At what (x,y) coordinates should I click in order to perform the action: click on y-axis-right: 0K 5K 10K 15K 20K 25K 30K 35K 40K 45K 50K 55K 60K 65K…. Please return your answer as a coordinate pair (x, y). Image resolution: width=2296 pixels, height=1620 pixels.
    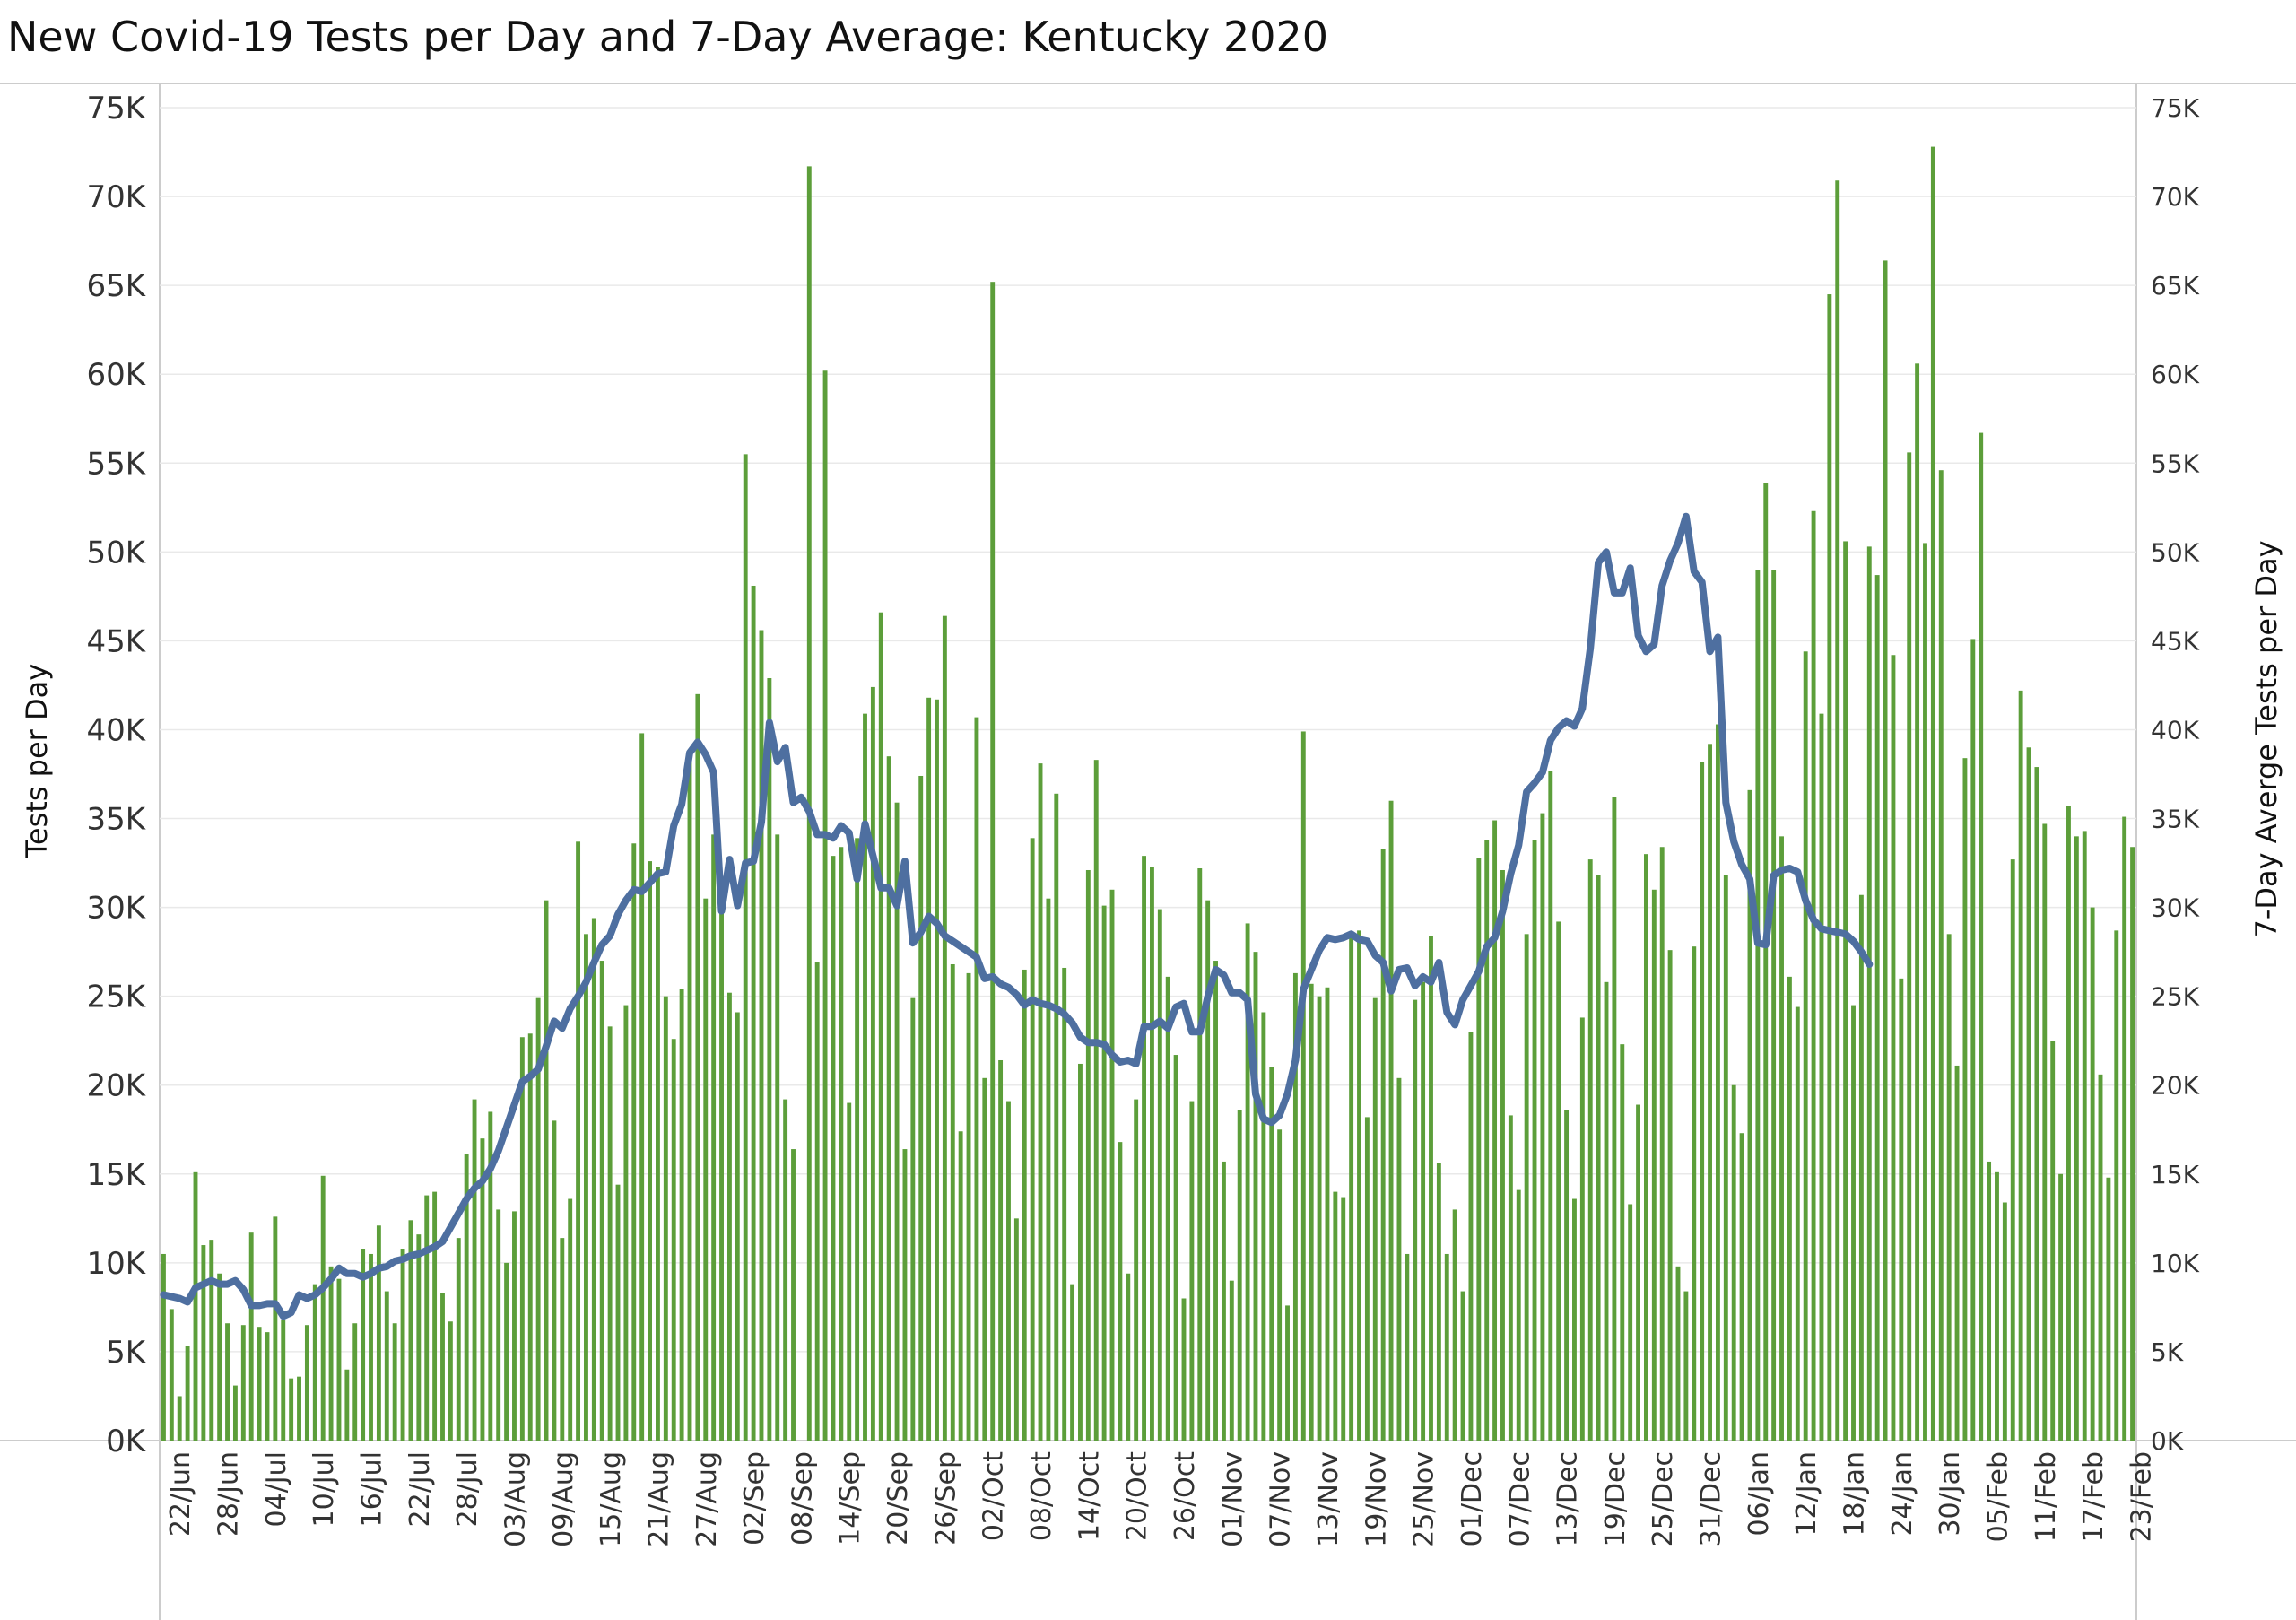
    Looking at the image, I should click on (2175, 775).